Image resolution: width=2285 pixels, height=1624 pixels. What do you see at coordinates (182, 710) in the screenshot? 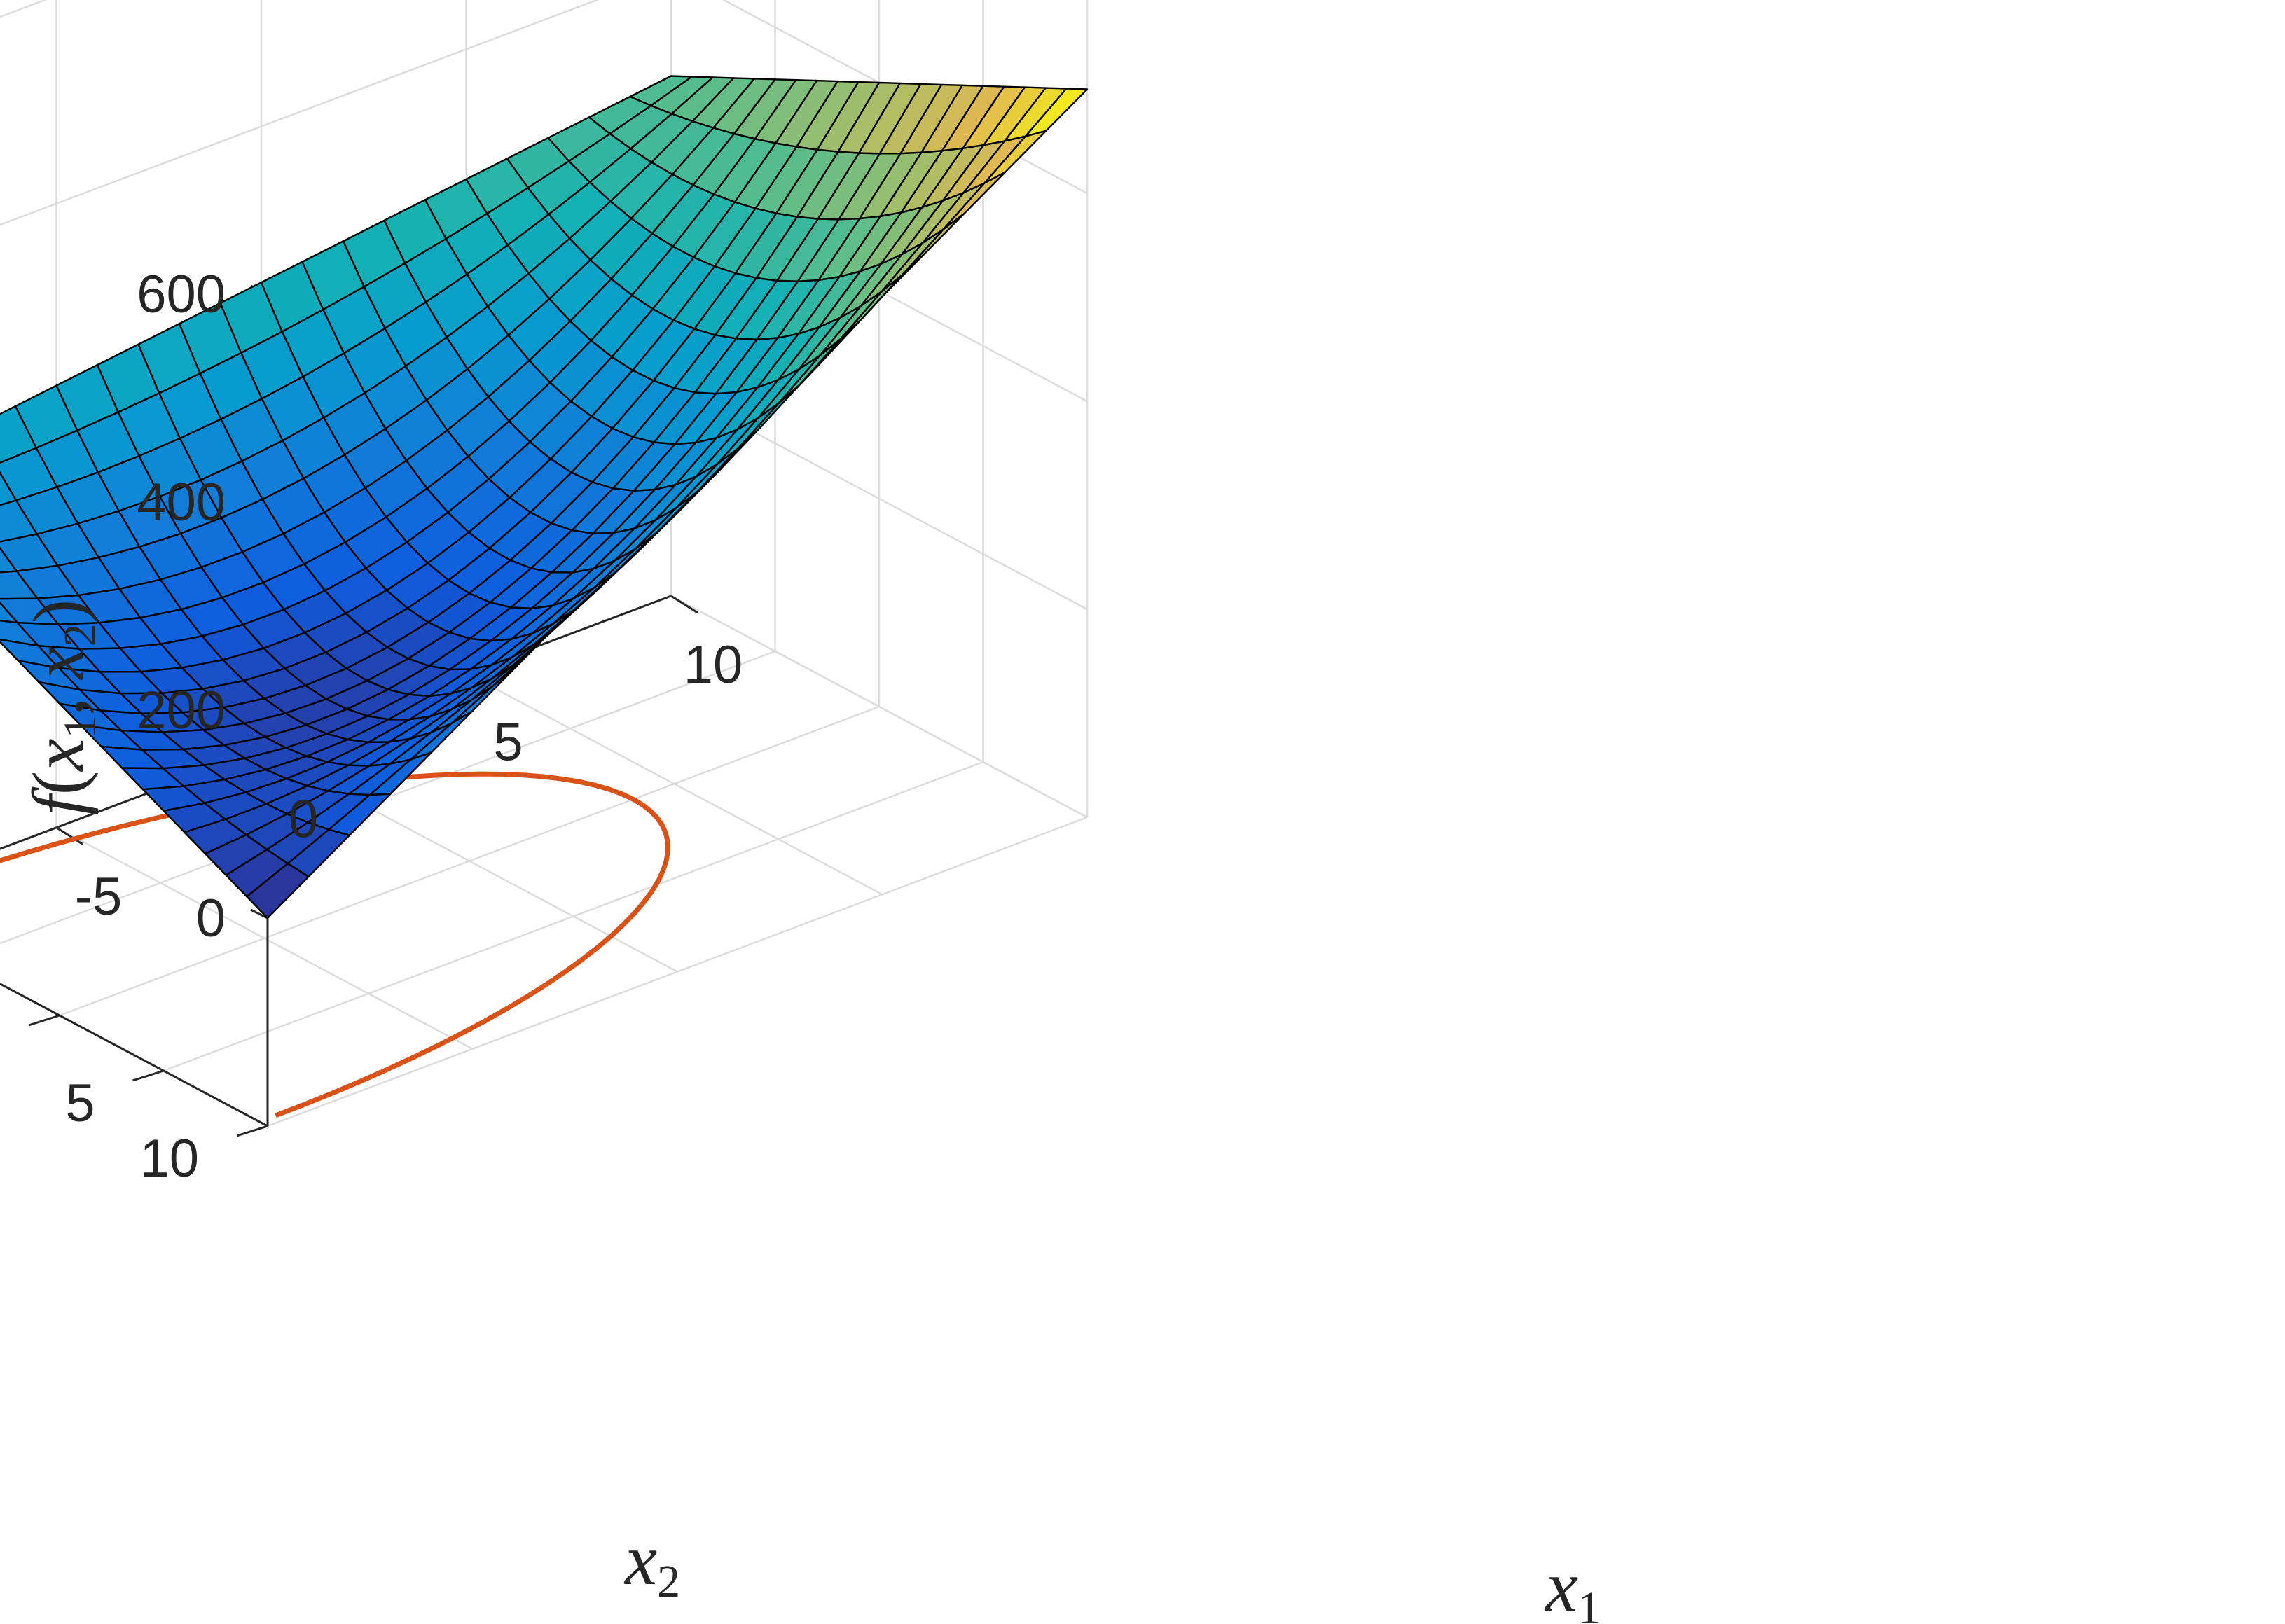
I see `z-tick-label: 200` at bounding box center [182, 710].